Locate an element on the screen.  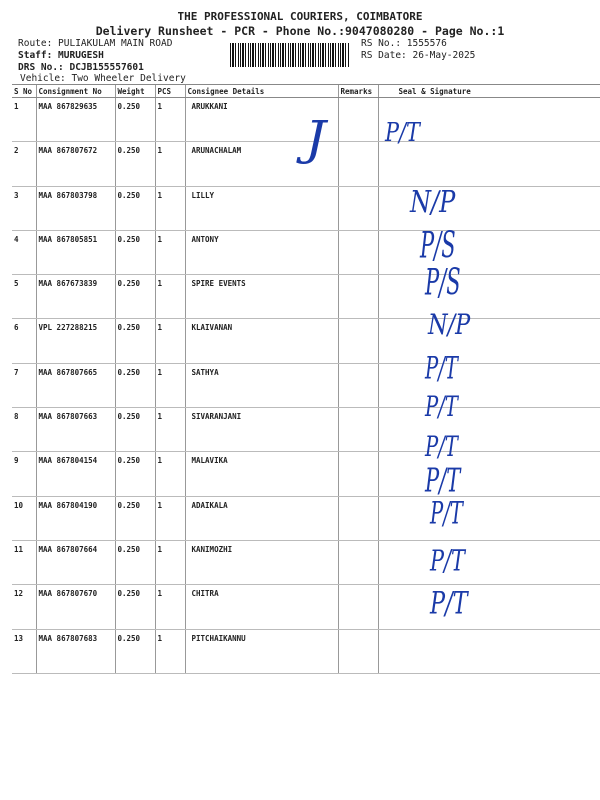
consignment-no: MAA 867807665 is located at coordinates (75, 386).